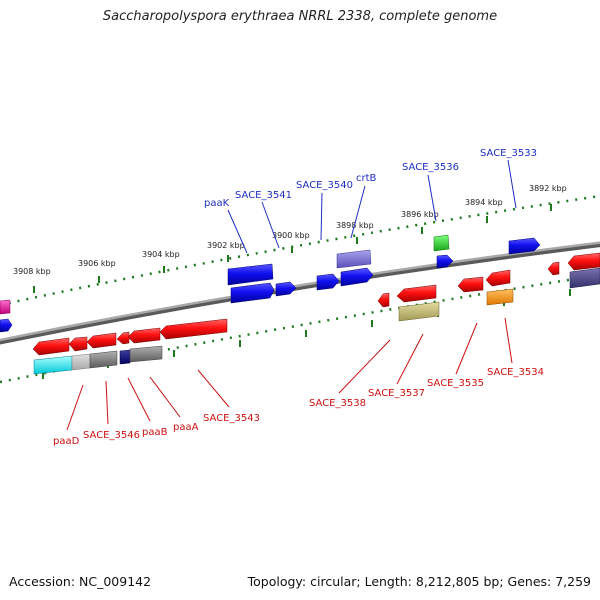 Image resolution: width=600 pixels, height=600 pixels. Describe the element at coordinates (515, 372) in the screenshot. I see `label-sace-3534: SACE_3534` at that location.